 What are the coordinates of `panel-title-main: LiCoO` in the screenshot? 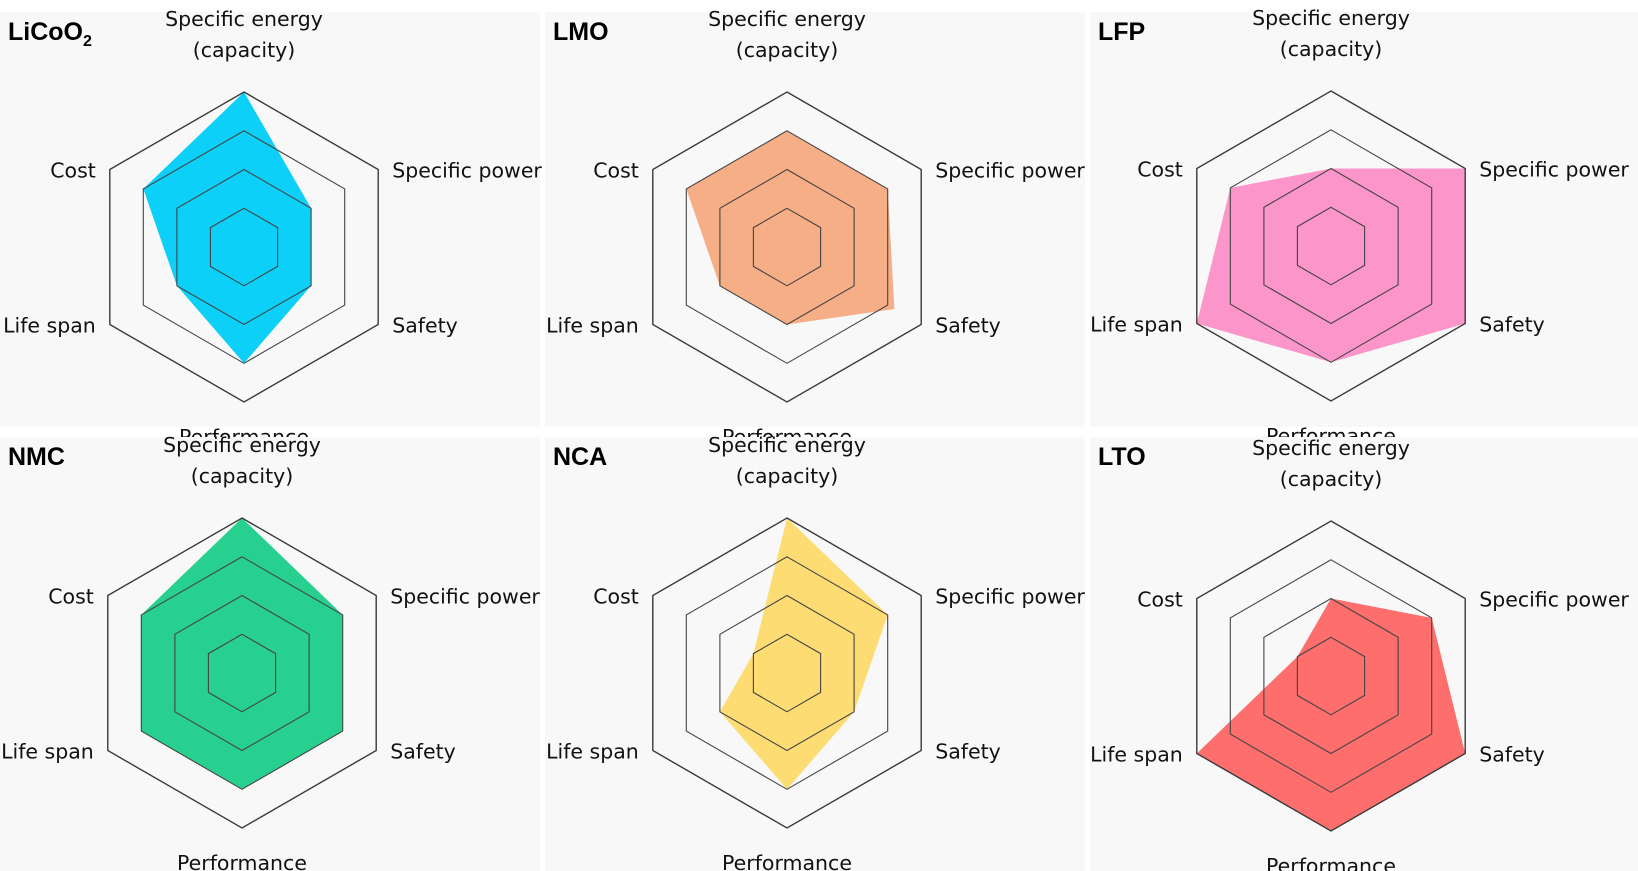 It's located at (45, 32).